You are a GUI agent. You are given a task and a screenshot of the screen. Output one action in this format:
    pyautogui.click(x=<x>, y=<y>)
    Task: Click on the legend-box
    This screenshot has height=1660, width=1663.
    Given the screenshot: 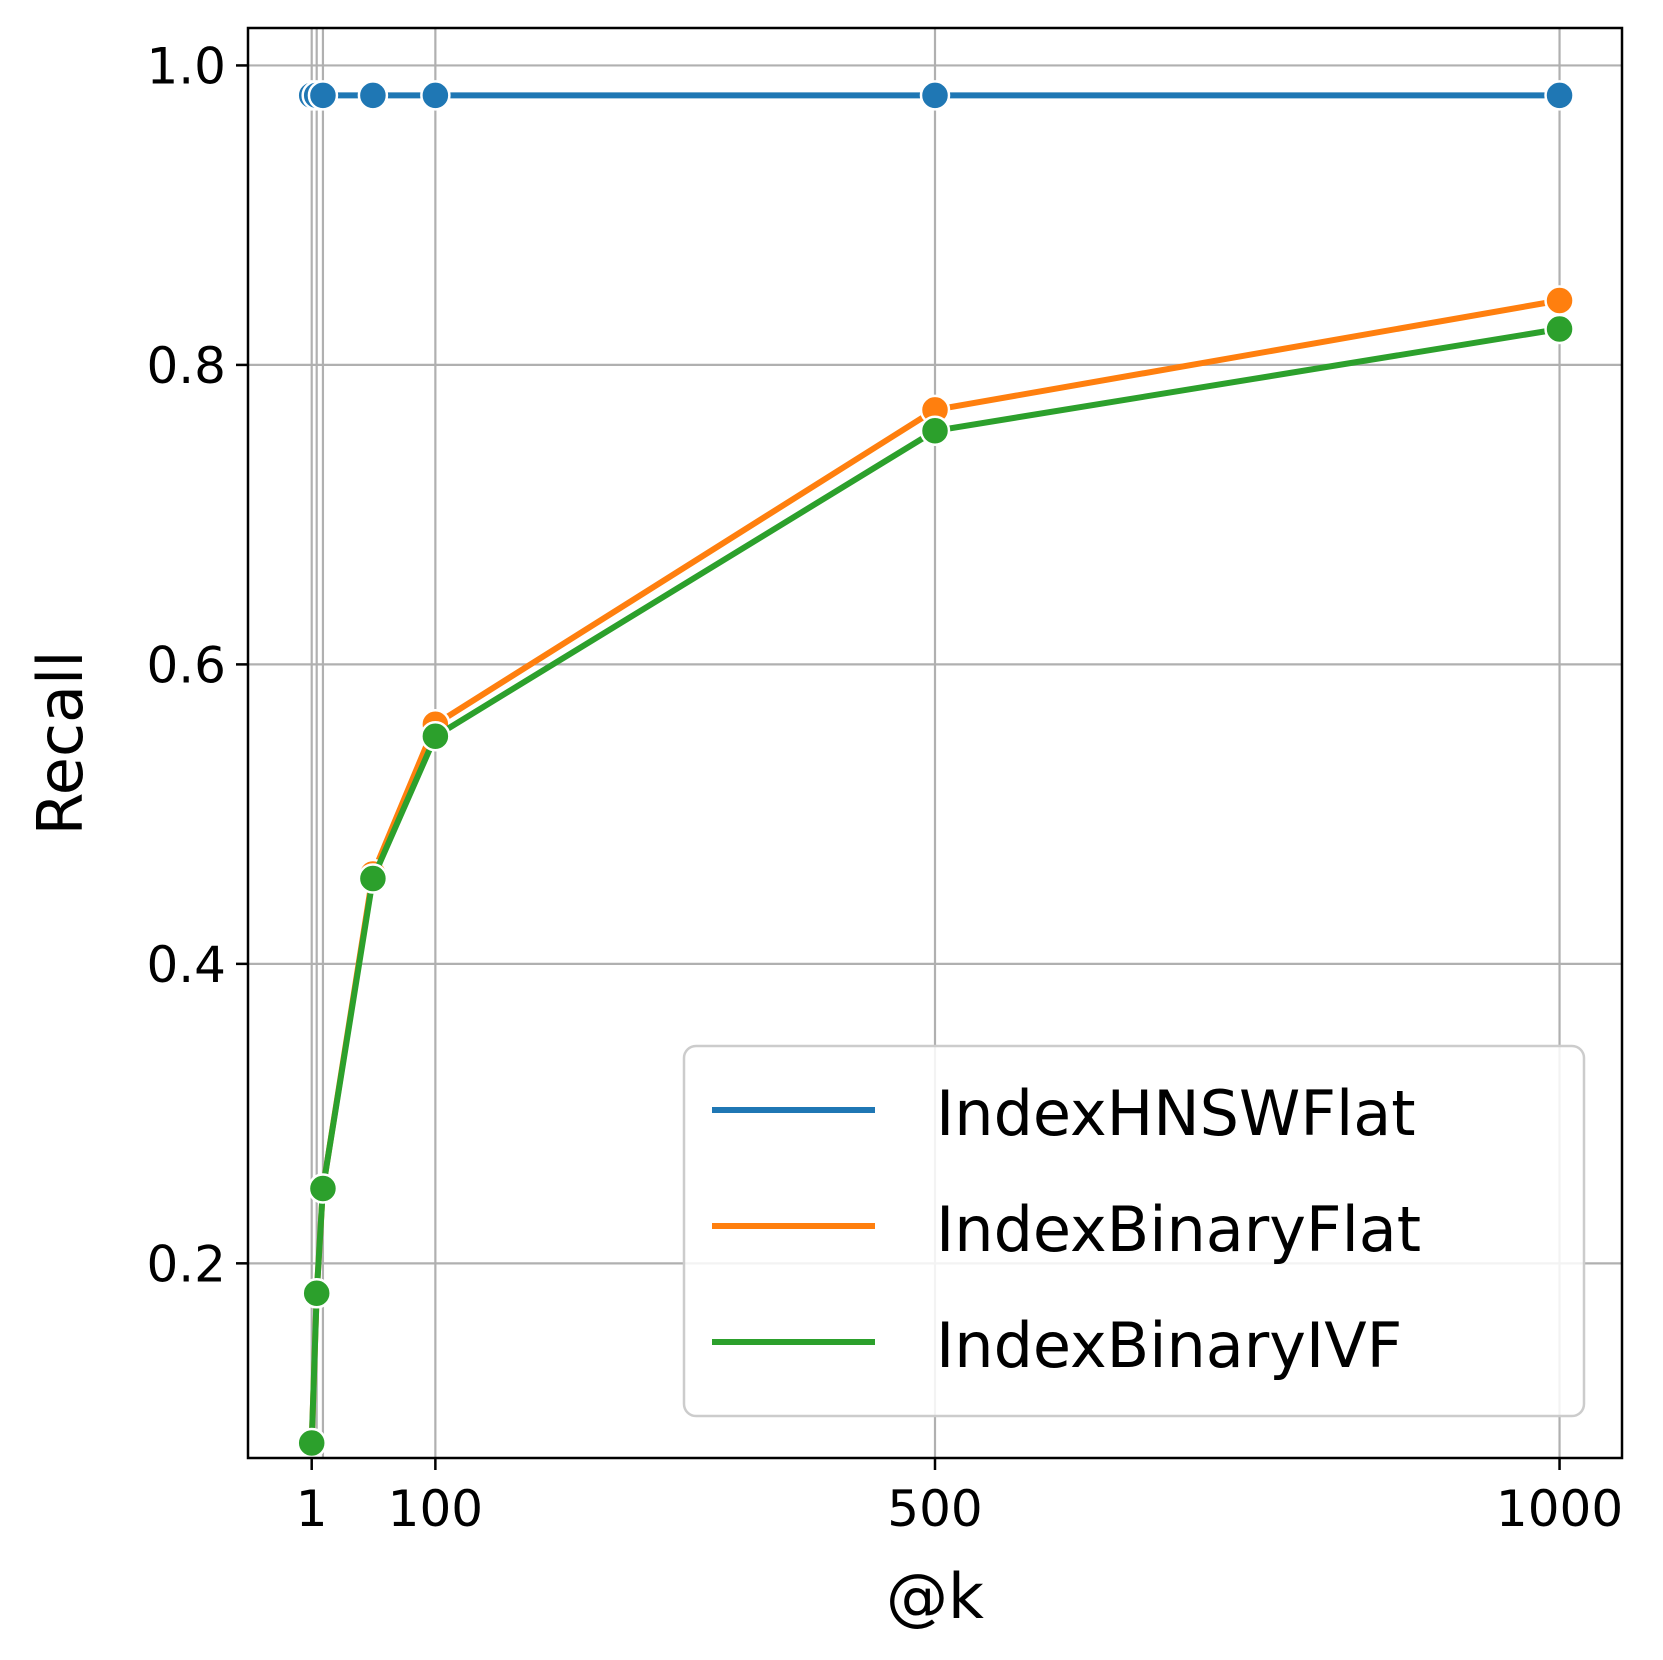 What is the action you would take?
    pyautogui.click(x=1134, y=1231)
    